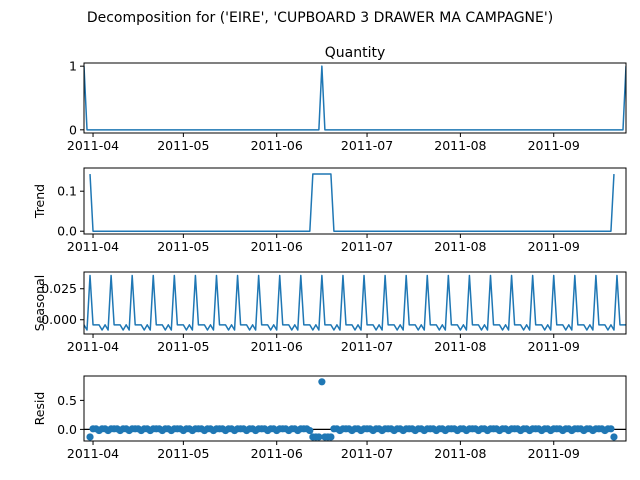 The height and width of the screenshot is (480, 640). I want to click on y-axis-label: Trend, so click(39, 201).